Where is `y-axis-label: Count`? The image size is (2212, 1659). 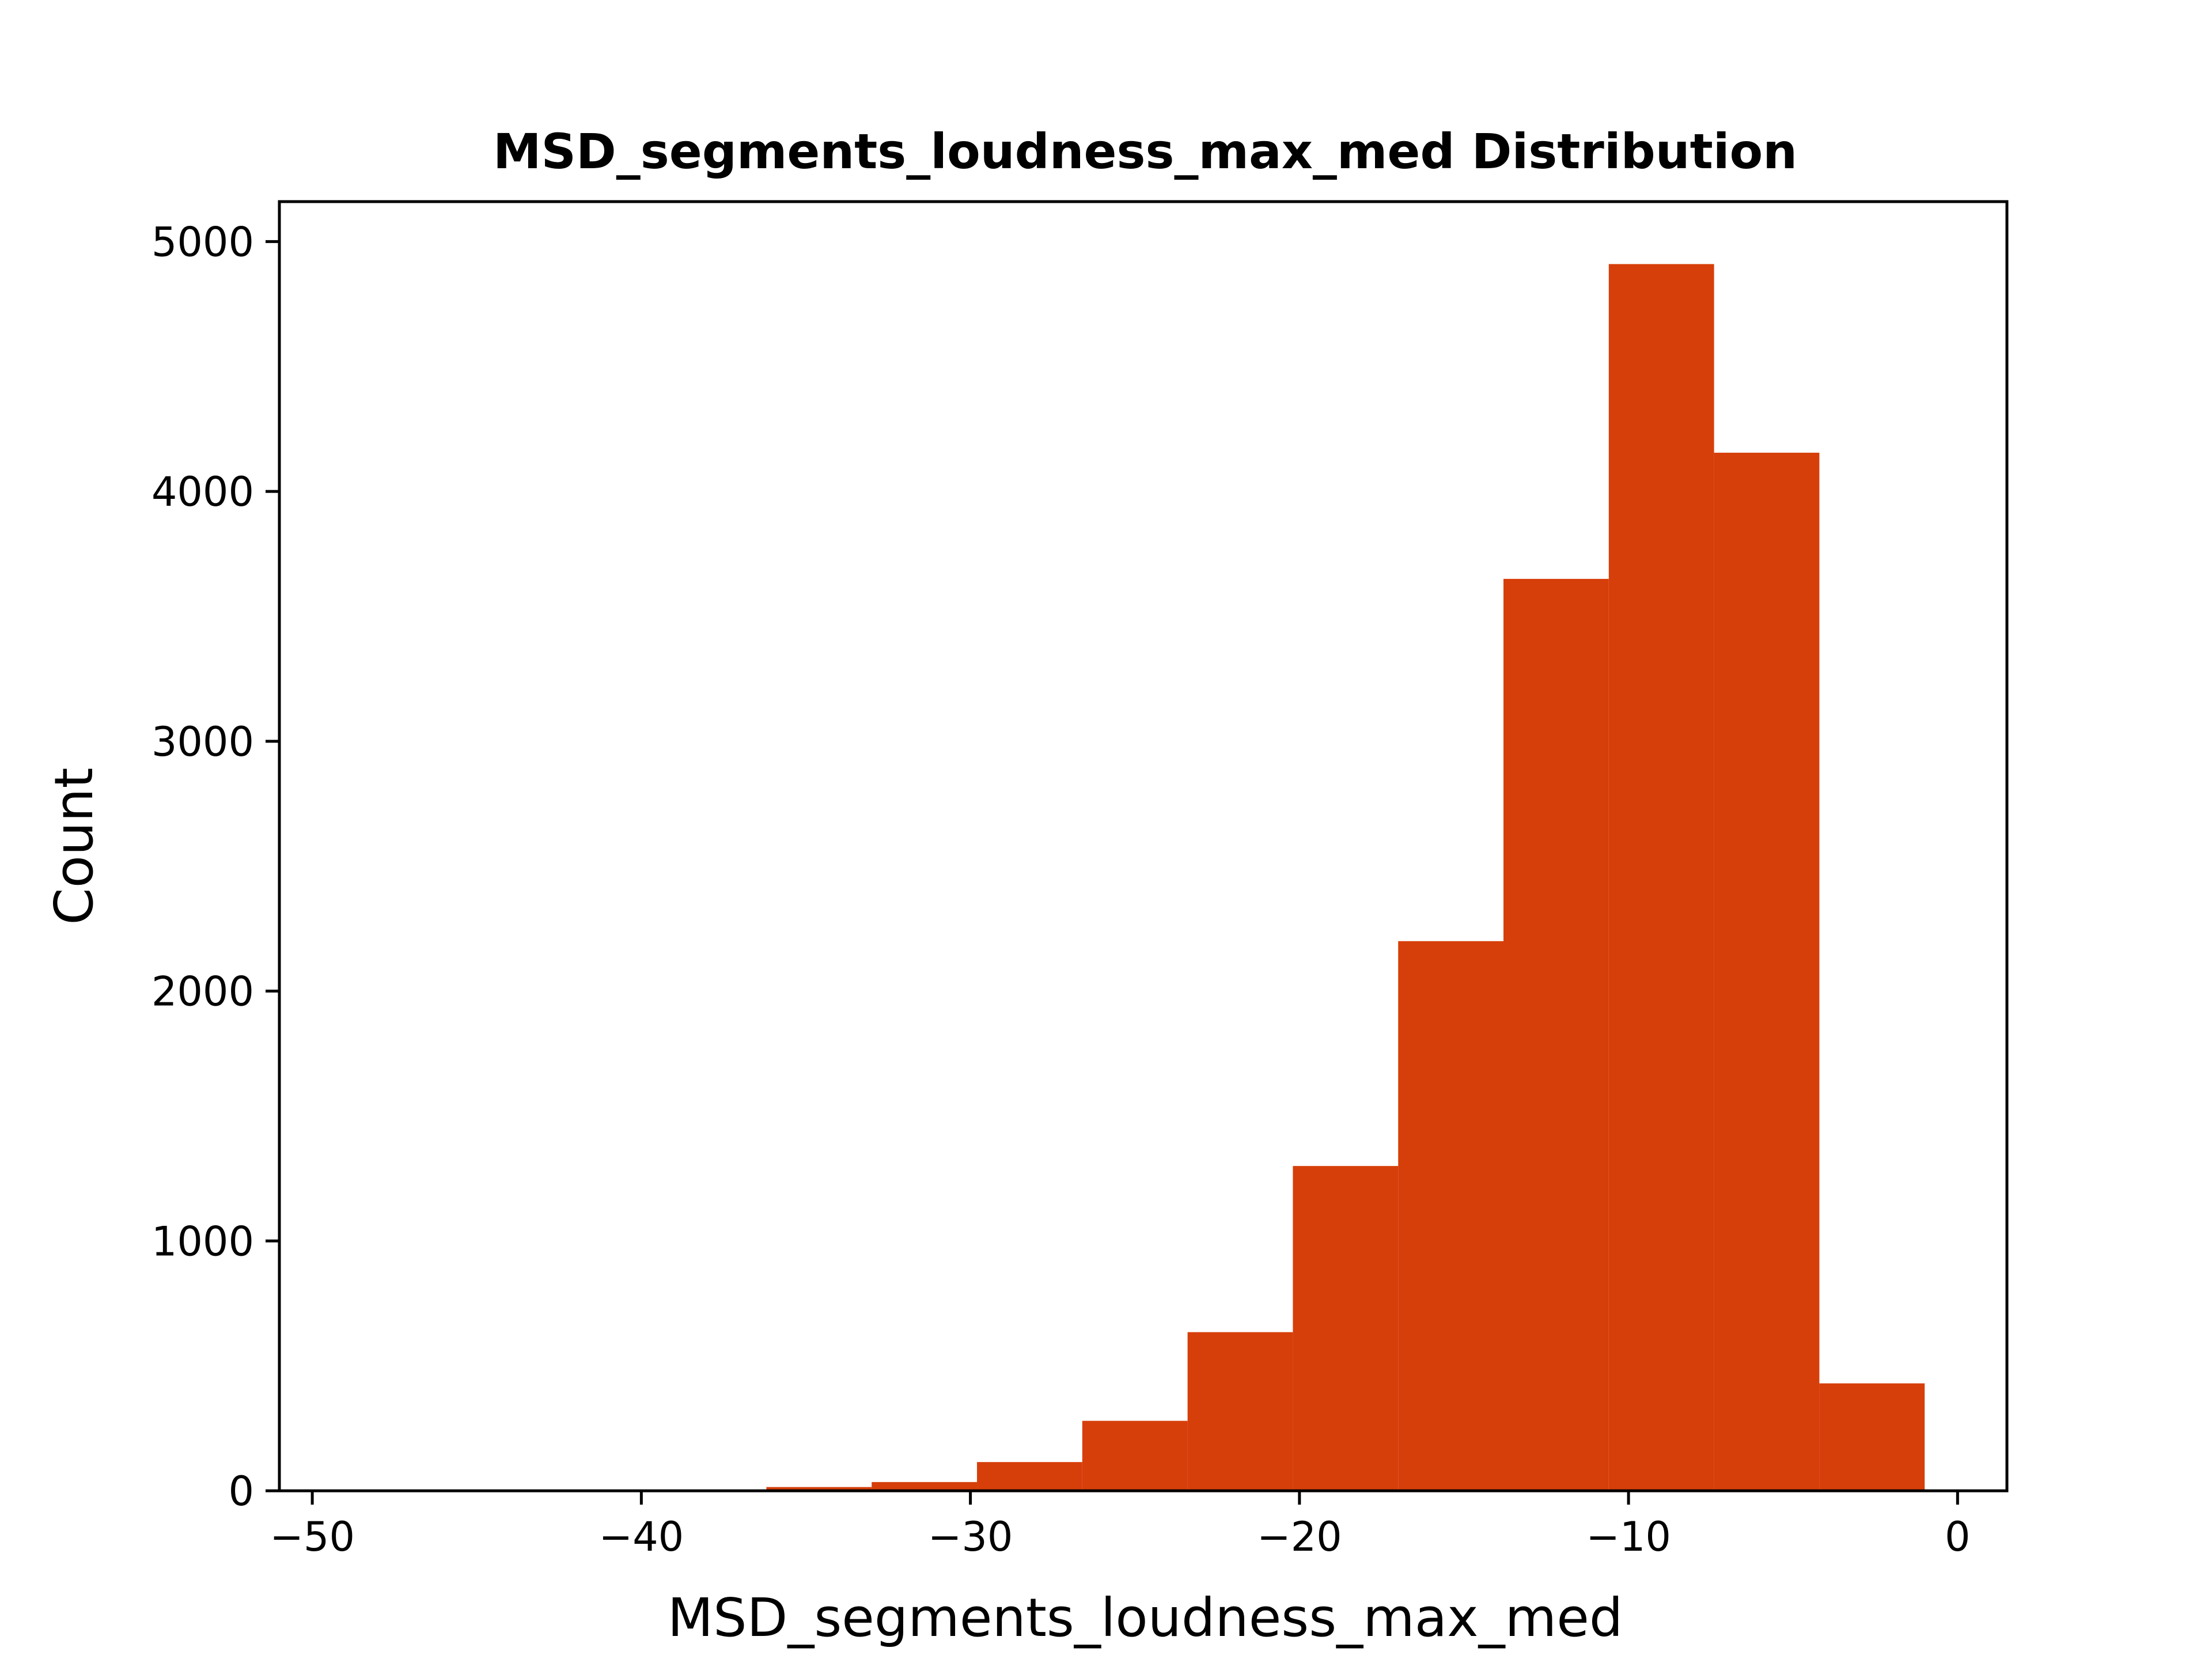
y-axis-label: Count is located at coordinates (74, 846).